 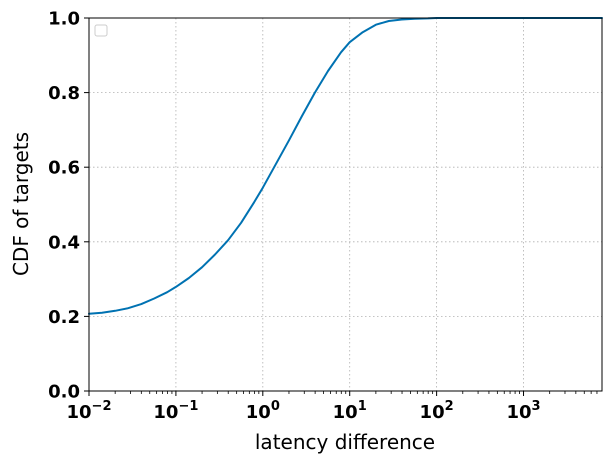 I want to click on x-tick-label: 10¹, so click(x=350, y=411).